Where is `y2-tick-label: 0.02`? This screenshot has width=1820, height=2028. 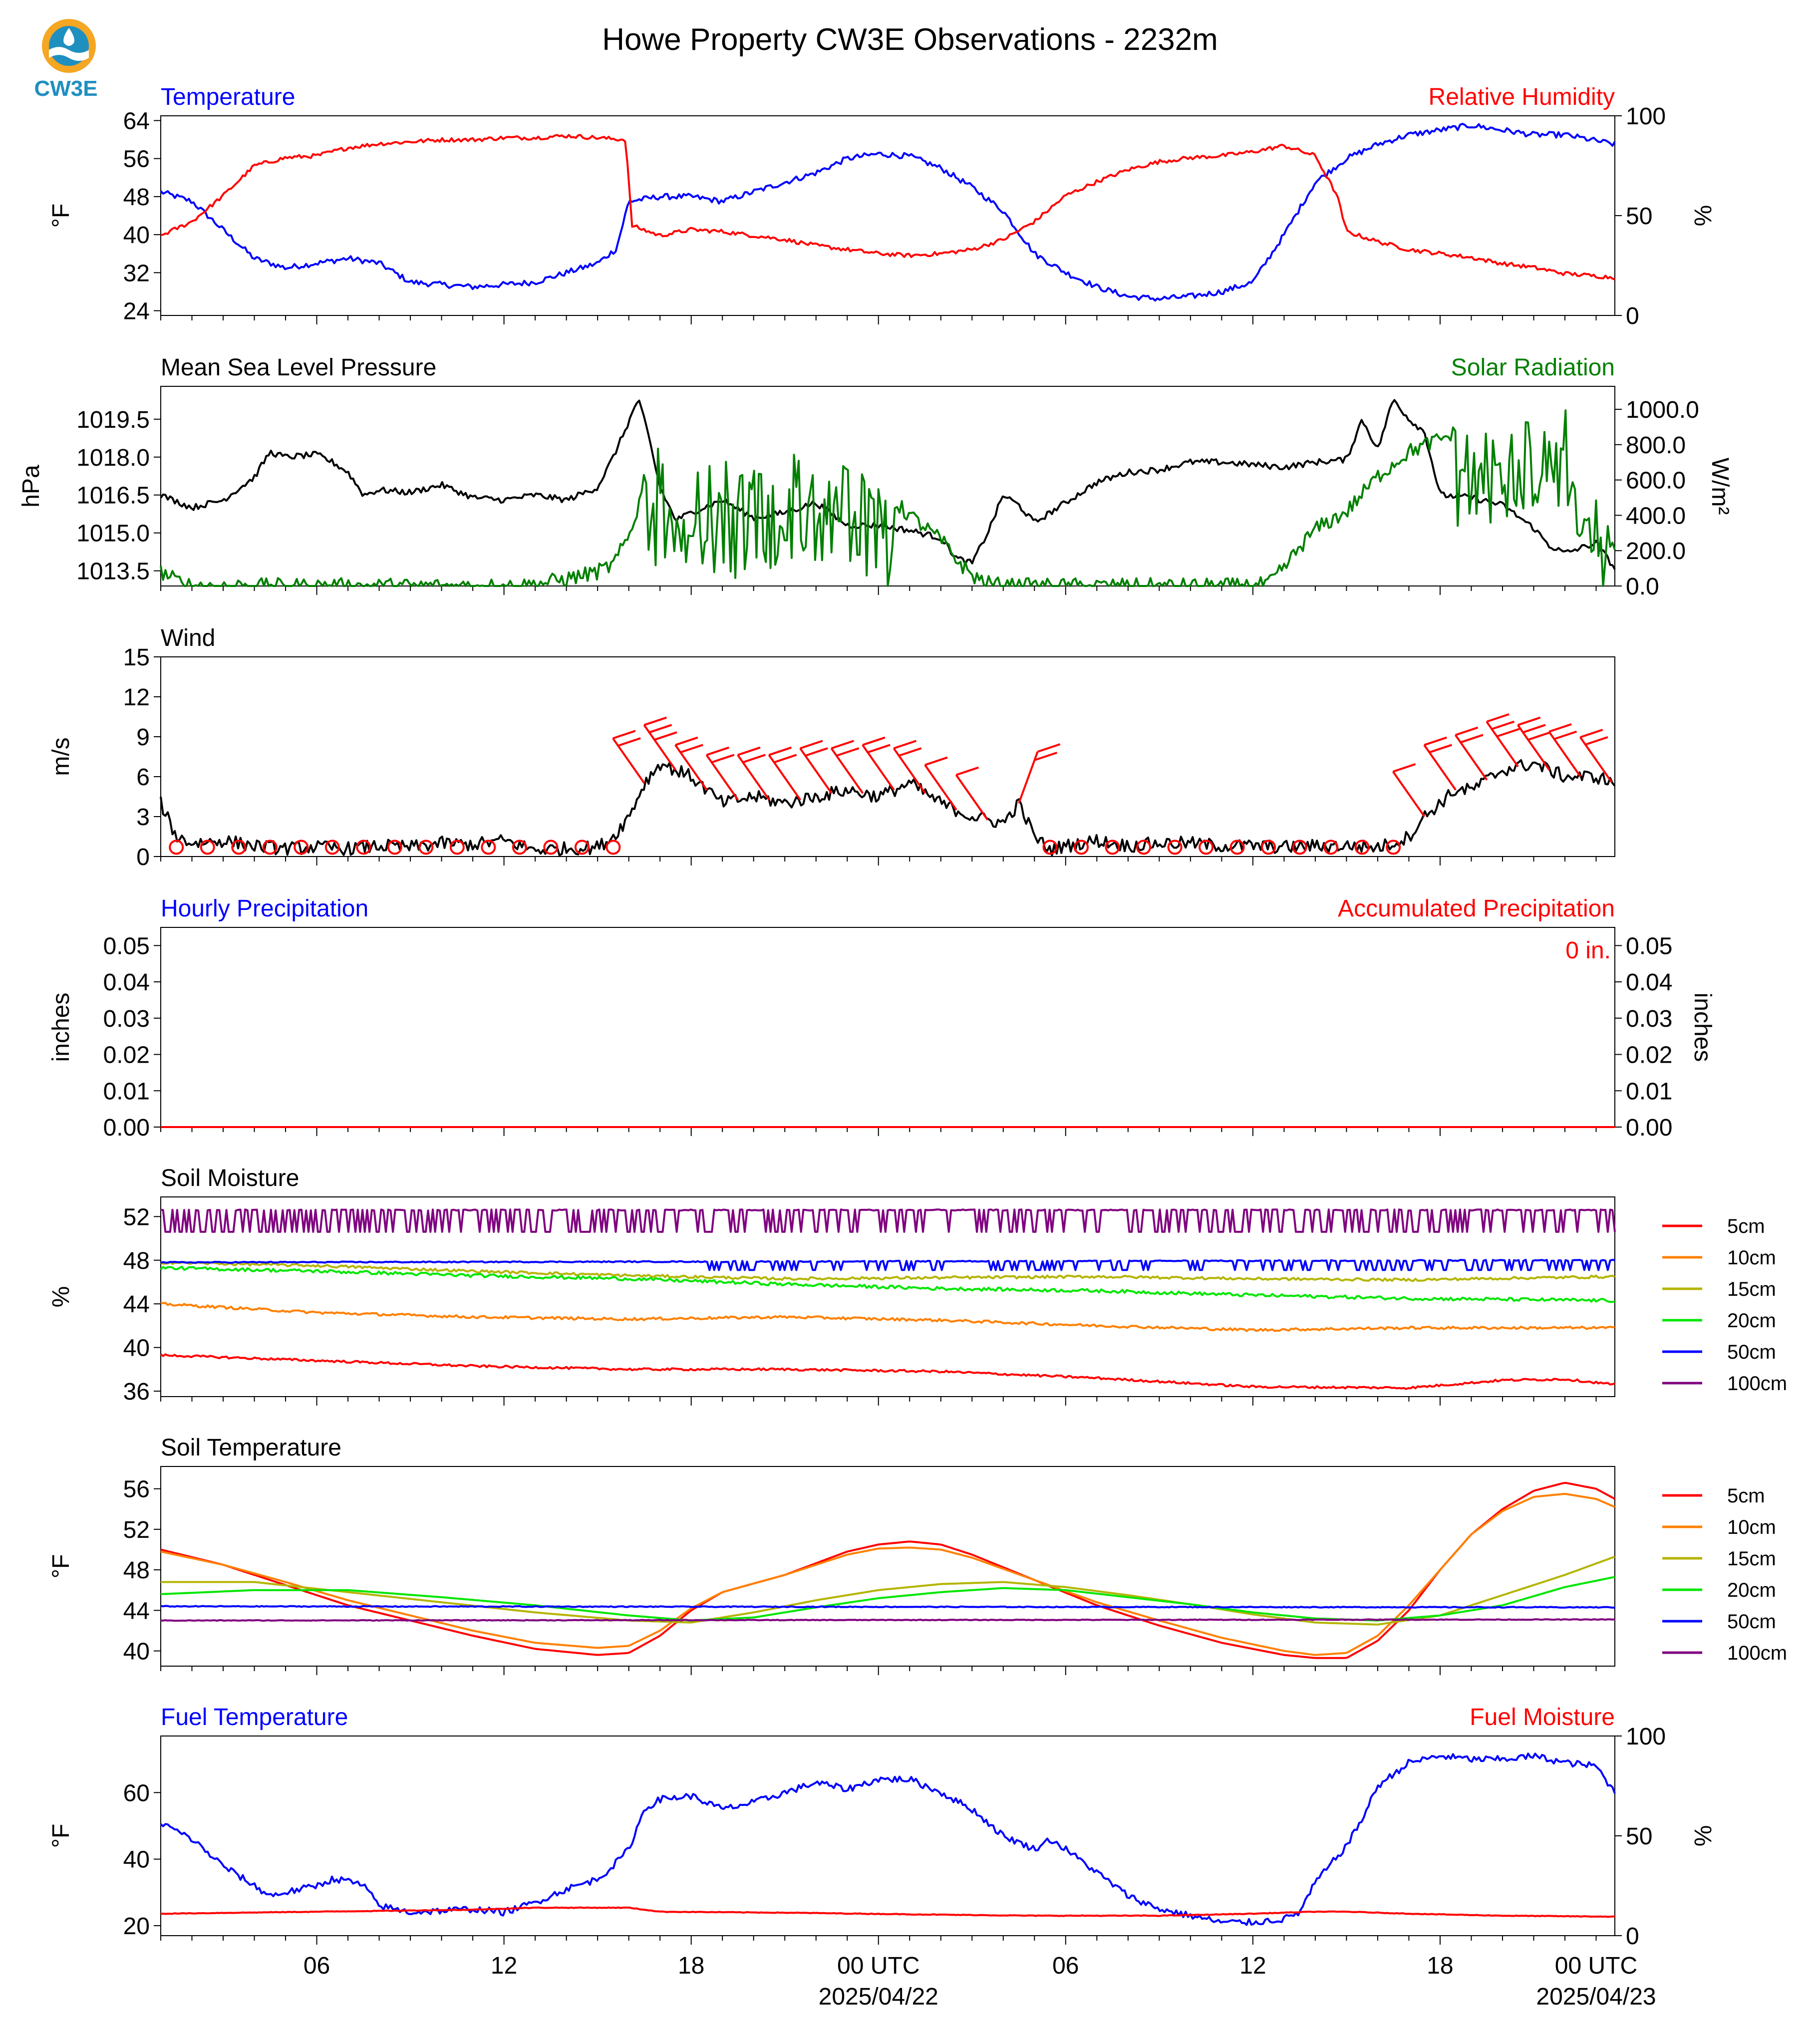 y2-tick-label: 0.02 is located at coordinates (1649, 1055).